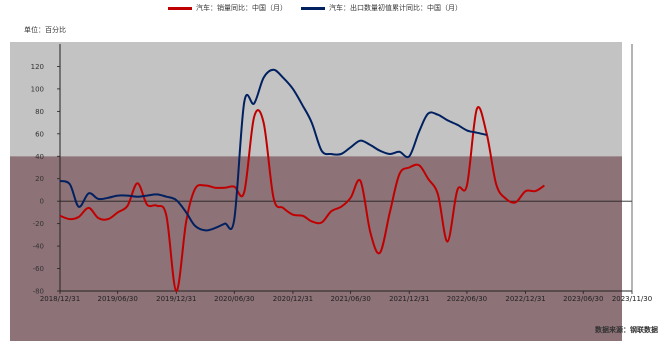 The height and width of the screenshot is (344, 662). I want to click on y-tick-label: 80, so click(39, 112).